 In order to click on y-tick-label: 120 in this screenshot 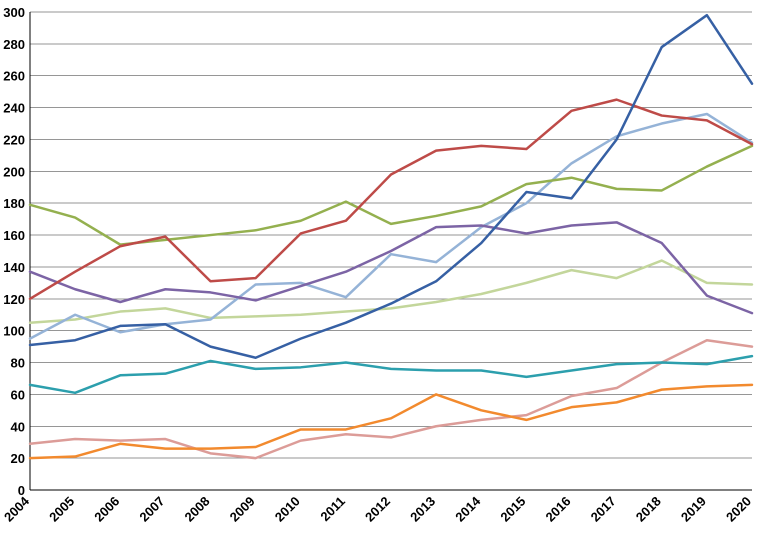, I will do `click(14, 299)`.